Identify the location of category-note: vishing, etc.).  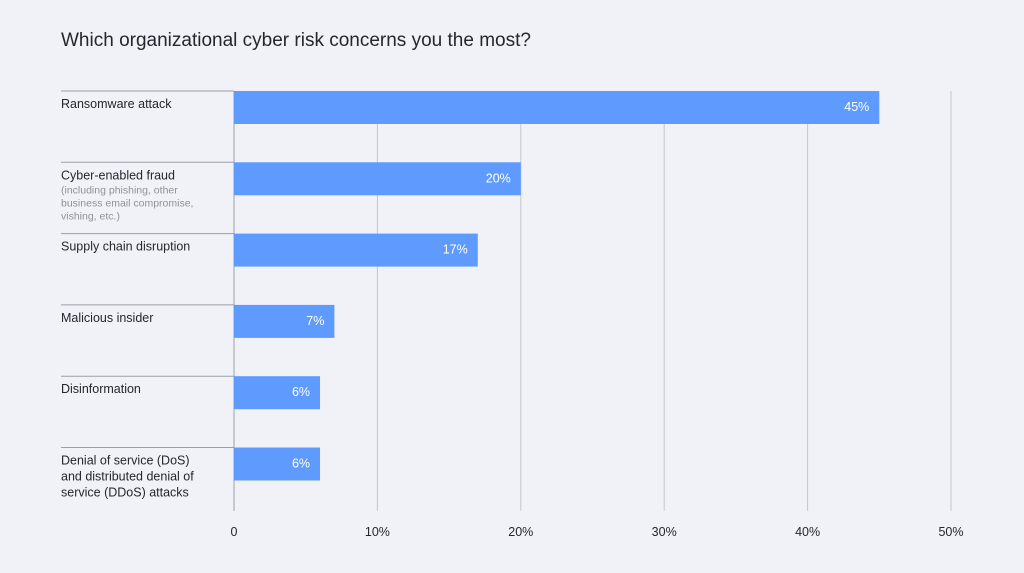
(90, 216).